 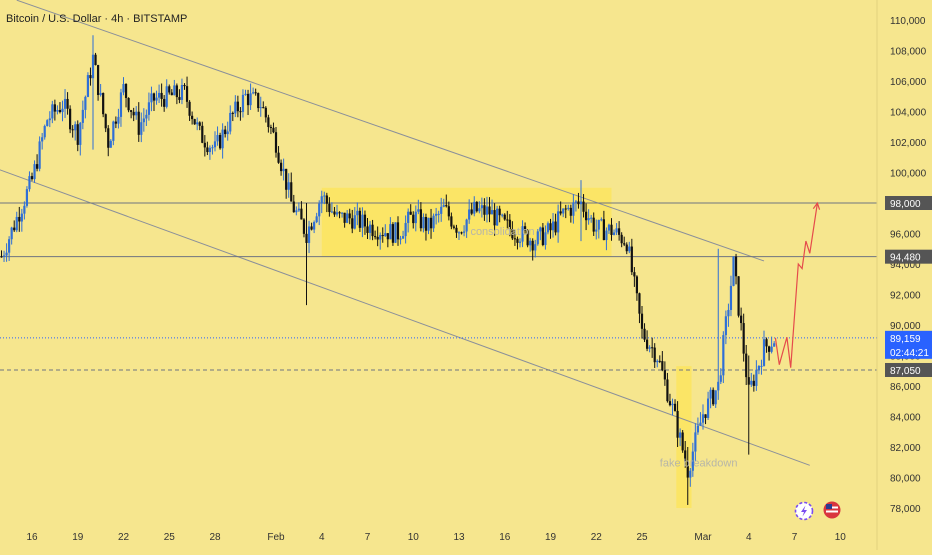 What do you see at coordinates (804, 511) in the screenshot?
I see `lightning-icon` at bounding box center [804, 511].